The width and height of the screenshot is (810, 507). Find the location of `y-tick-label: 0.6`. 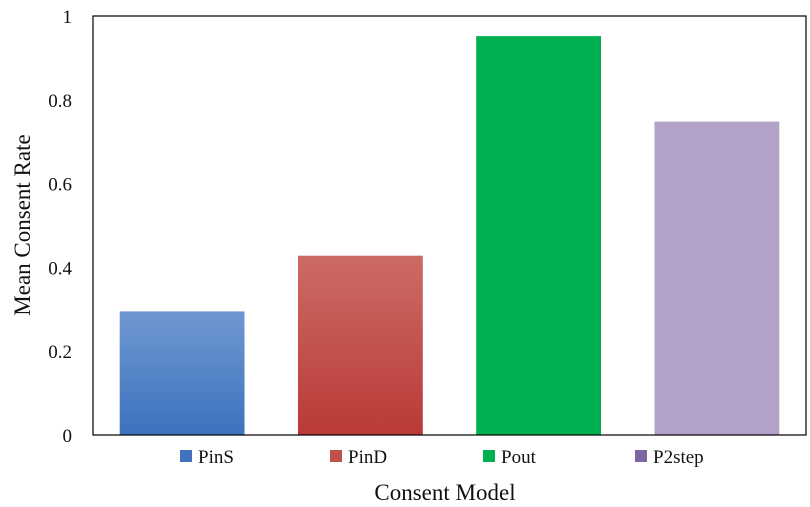

y-tick-label: 0.6 is located at coordinates (60, 185).